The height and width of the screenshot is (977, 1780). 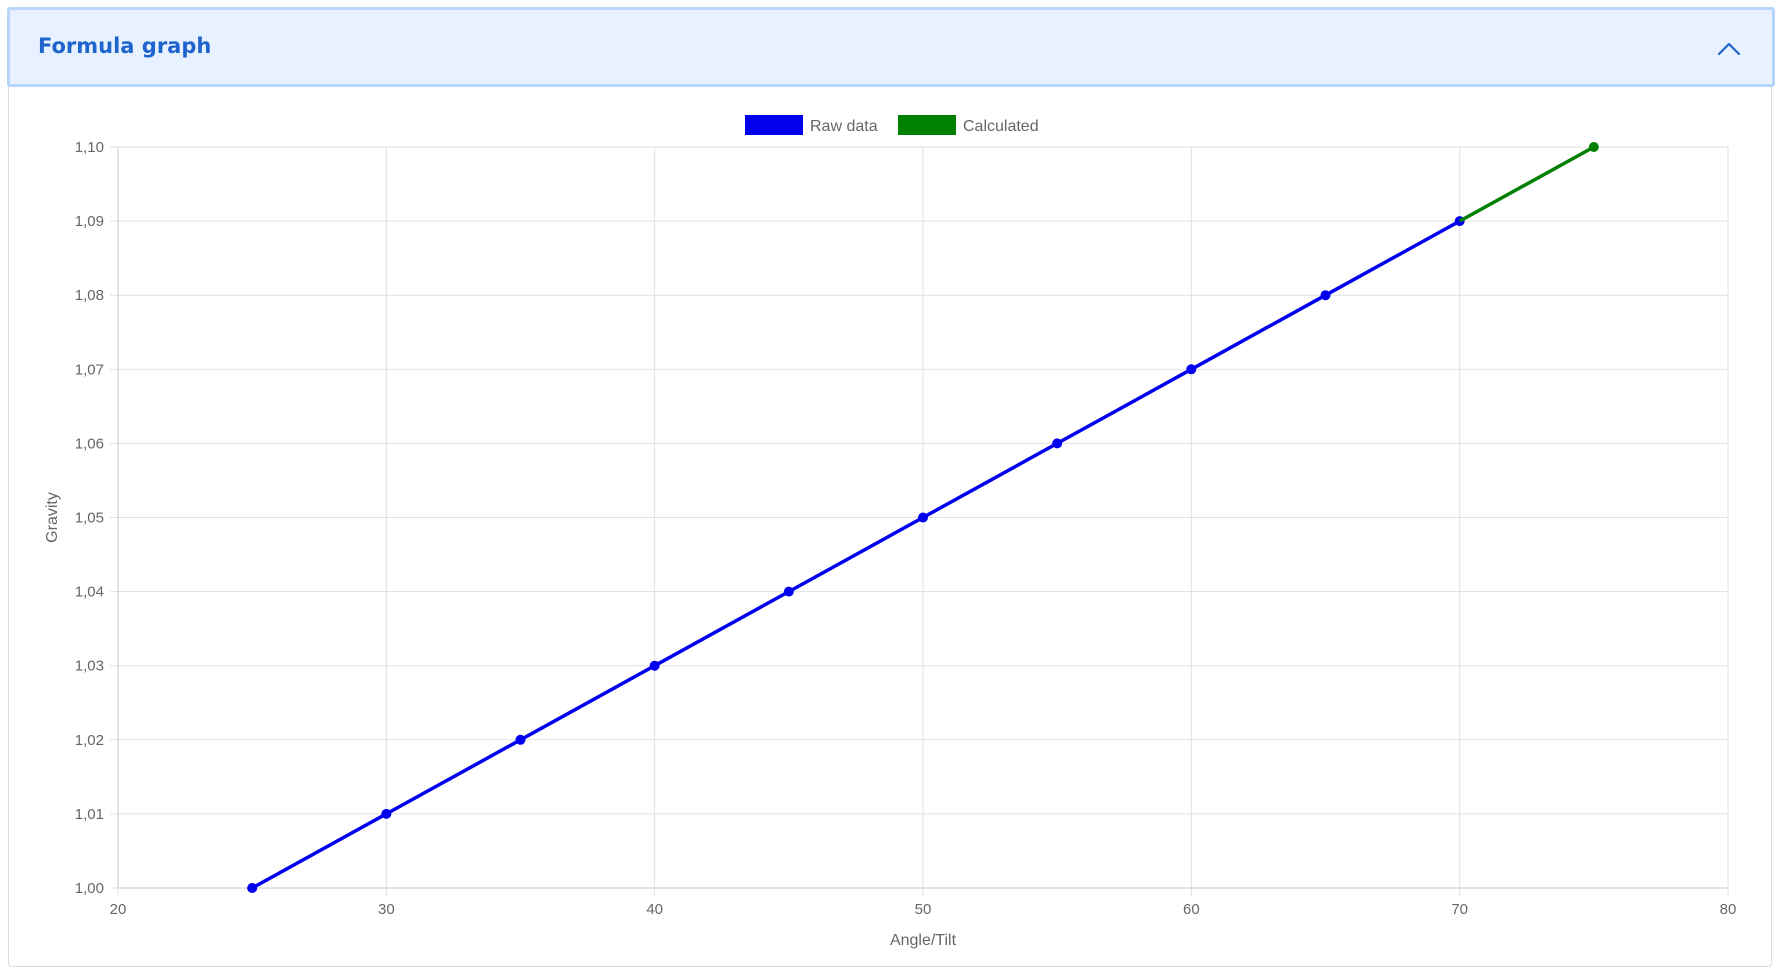 What do you see at coordinates (1729, 49) in the screenshot?
I see `chevron-up-icon` at bounding box center [1729, 49].